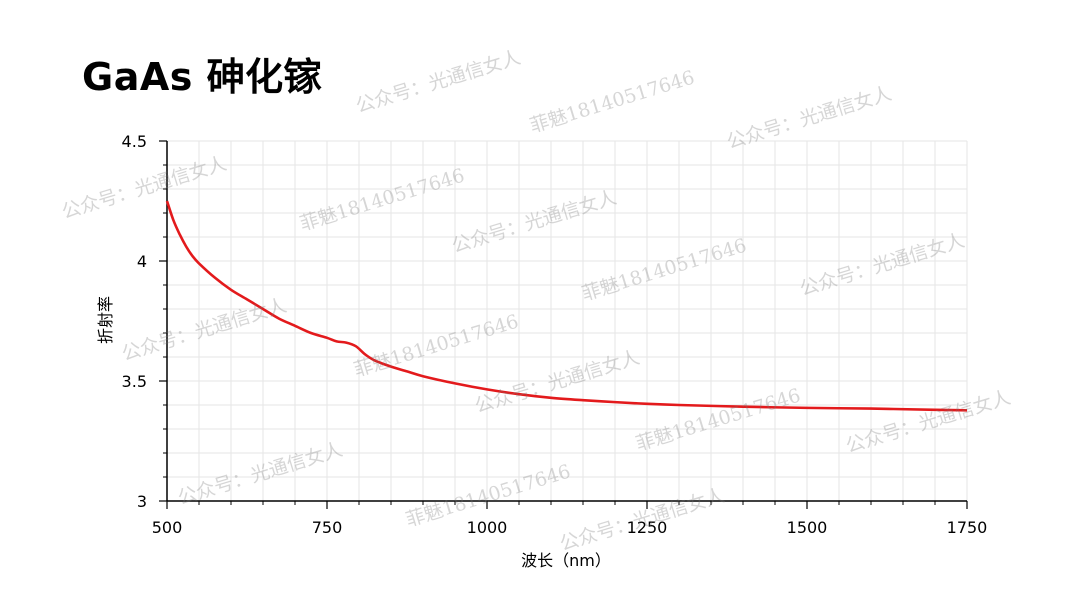  Describe the element at coordinates (807, 527) in the screenshot. I see `x-tick-label: 1500` at that location.